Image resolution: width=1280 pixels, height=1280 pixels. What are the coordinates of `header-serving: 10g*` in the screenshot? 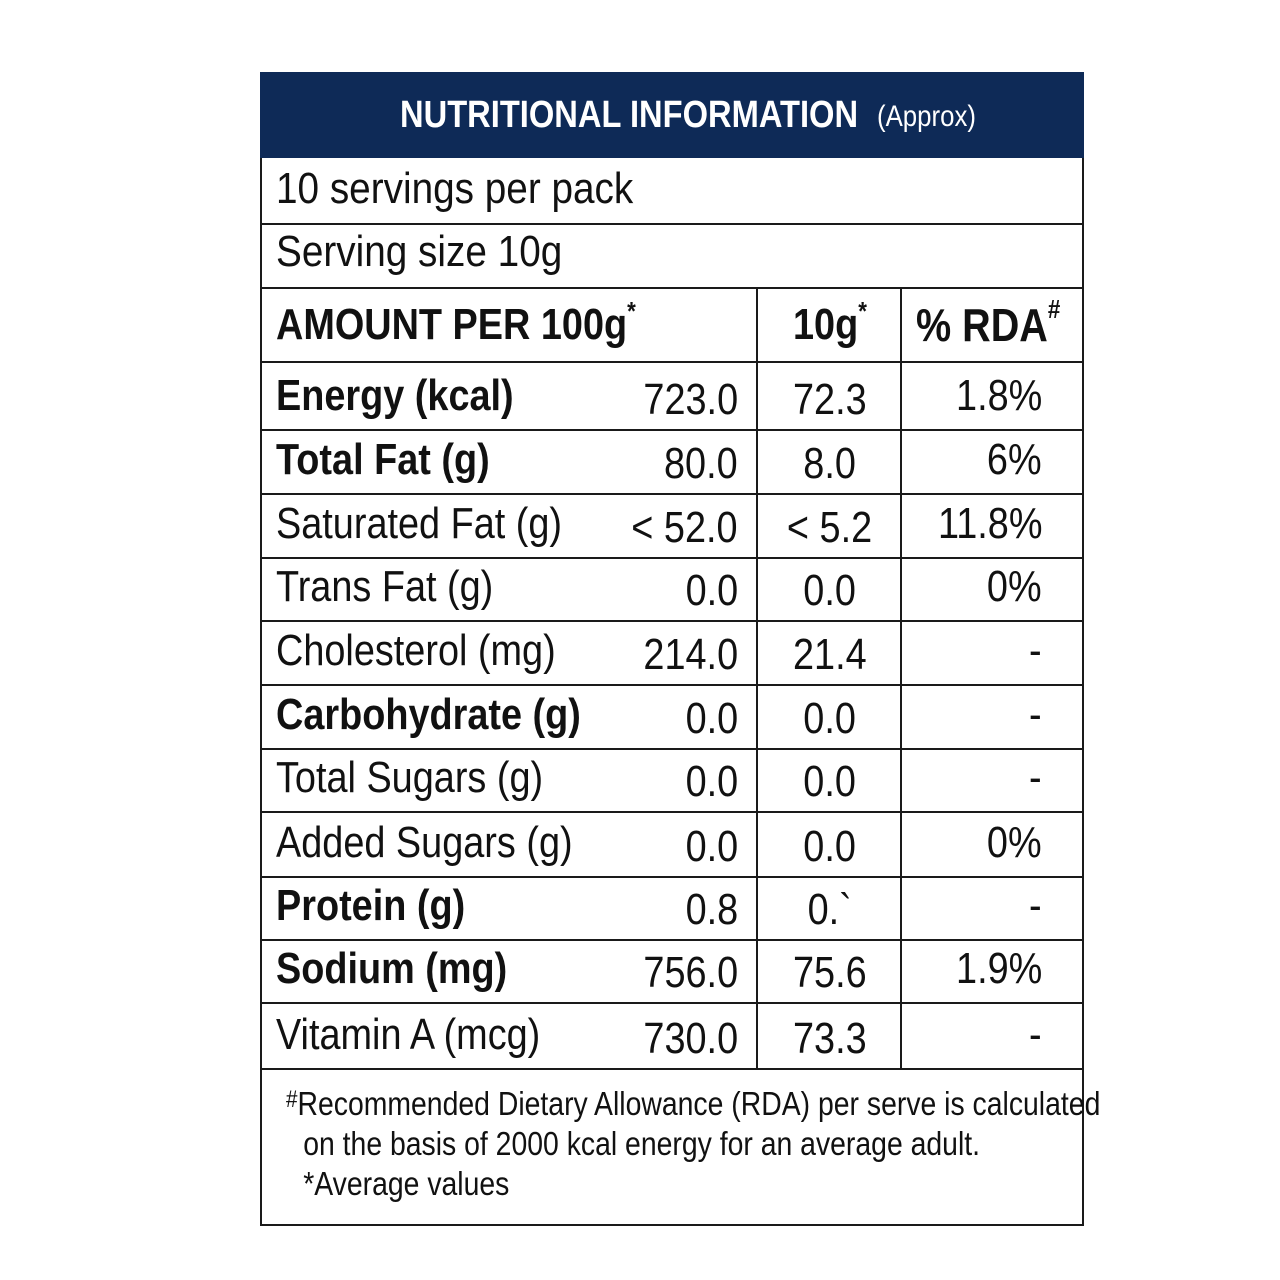 It's located at (829, 325).